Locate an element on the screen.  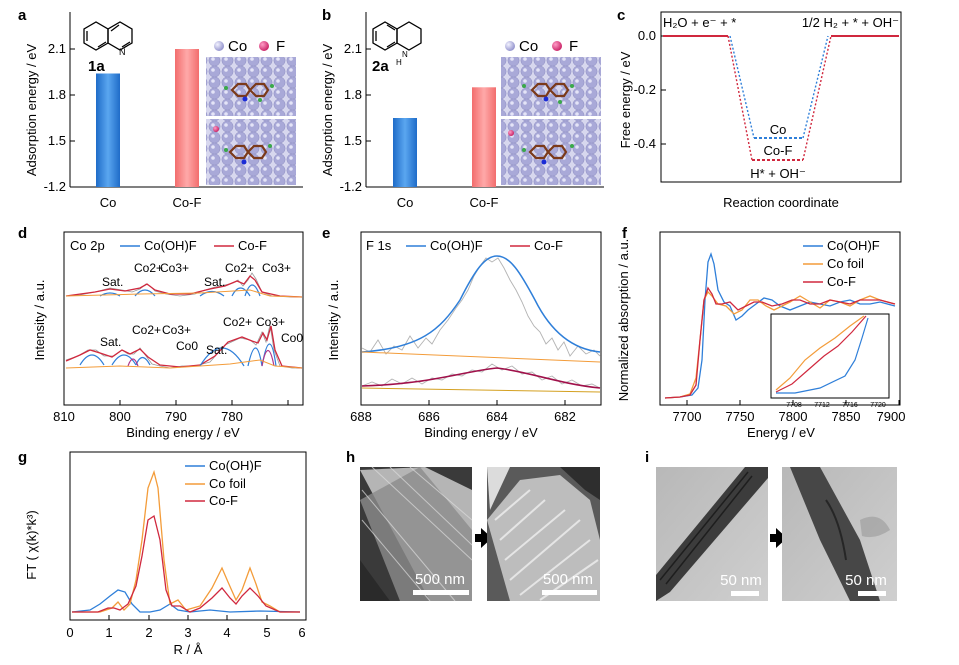
panel-e-top-fit is located at coordinates (481, 304).